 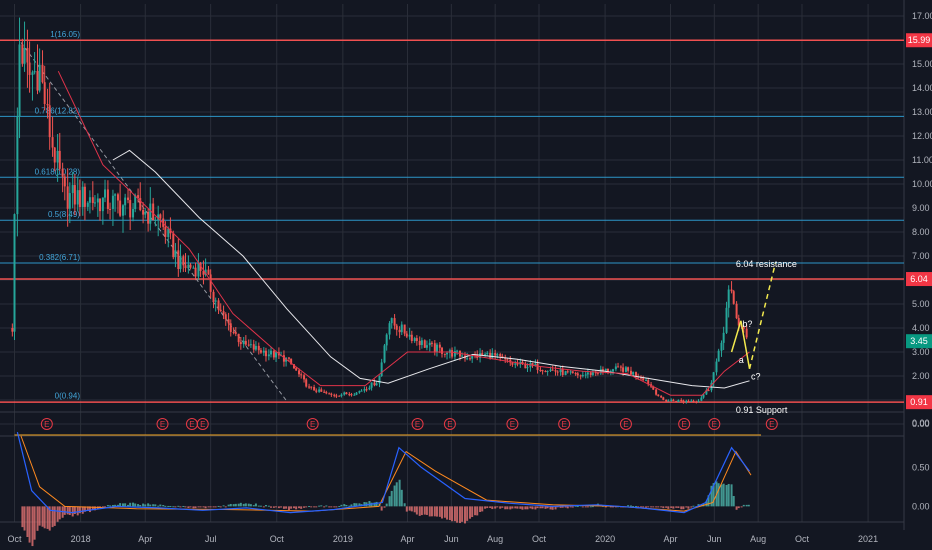 What do you see at coordinates (145, 539) in the screenshot?
I see `time-tick-label: Apr` at bounding box center [145, 539].